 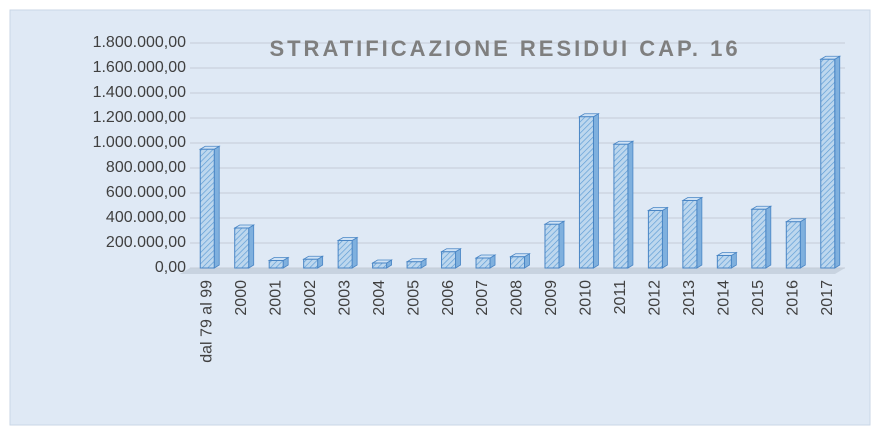 What do you see at coordinates (504, 48) in the screenshot?
I see `chart-title: STRATIFICAZIONE RESIDUI CAP. 16` at bounding box center [504, 48].